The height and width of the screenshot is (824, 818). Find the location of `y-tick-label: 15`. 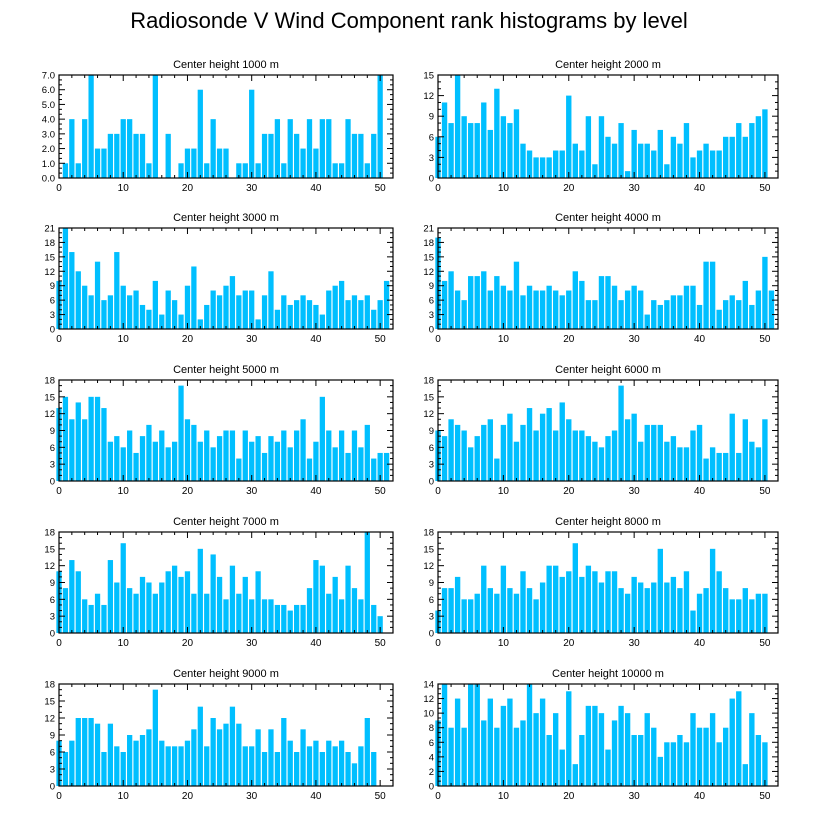

y-tick-label: 15 is located at coordinates (49, 257).